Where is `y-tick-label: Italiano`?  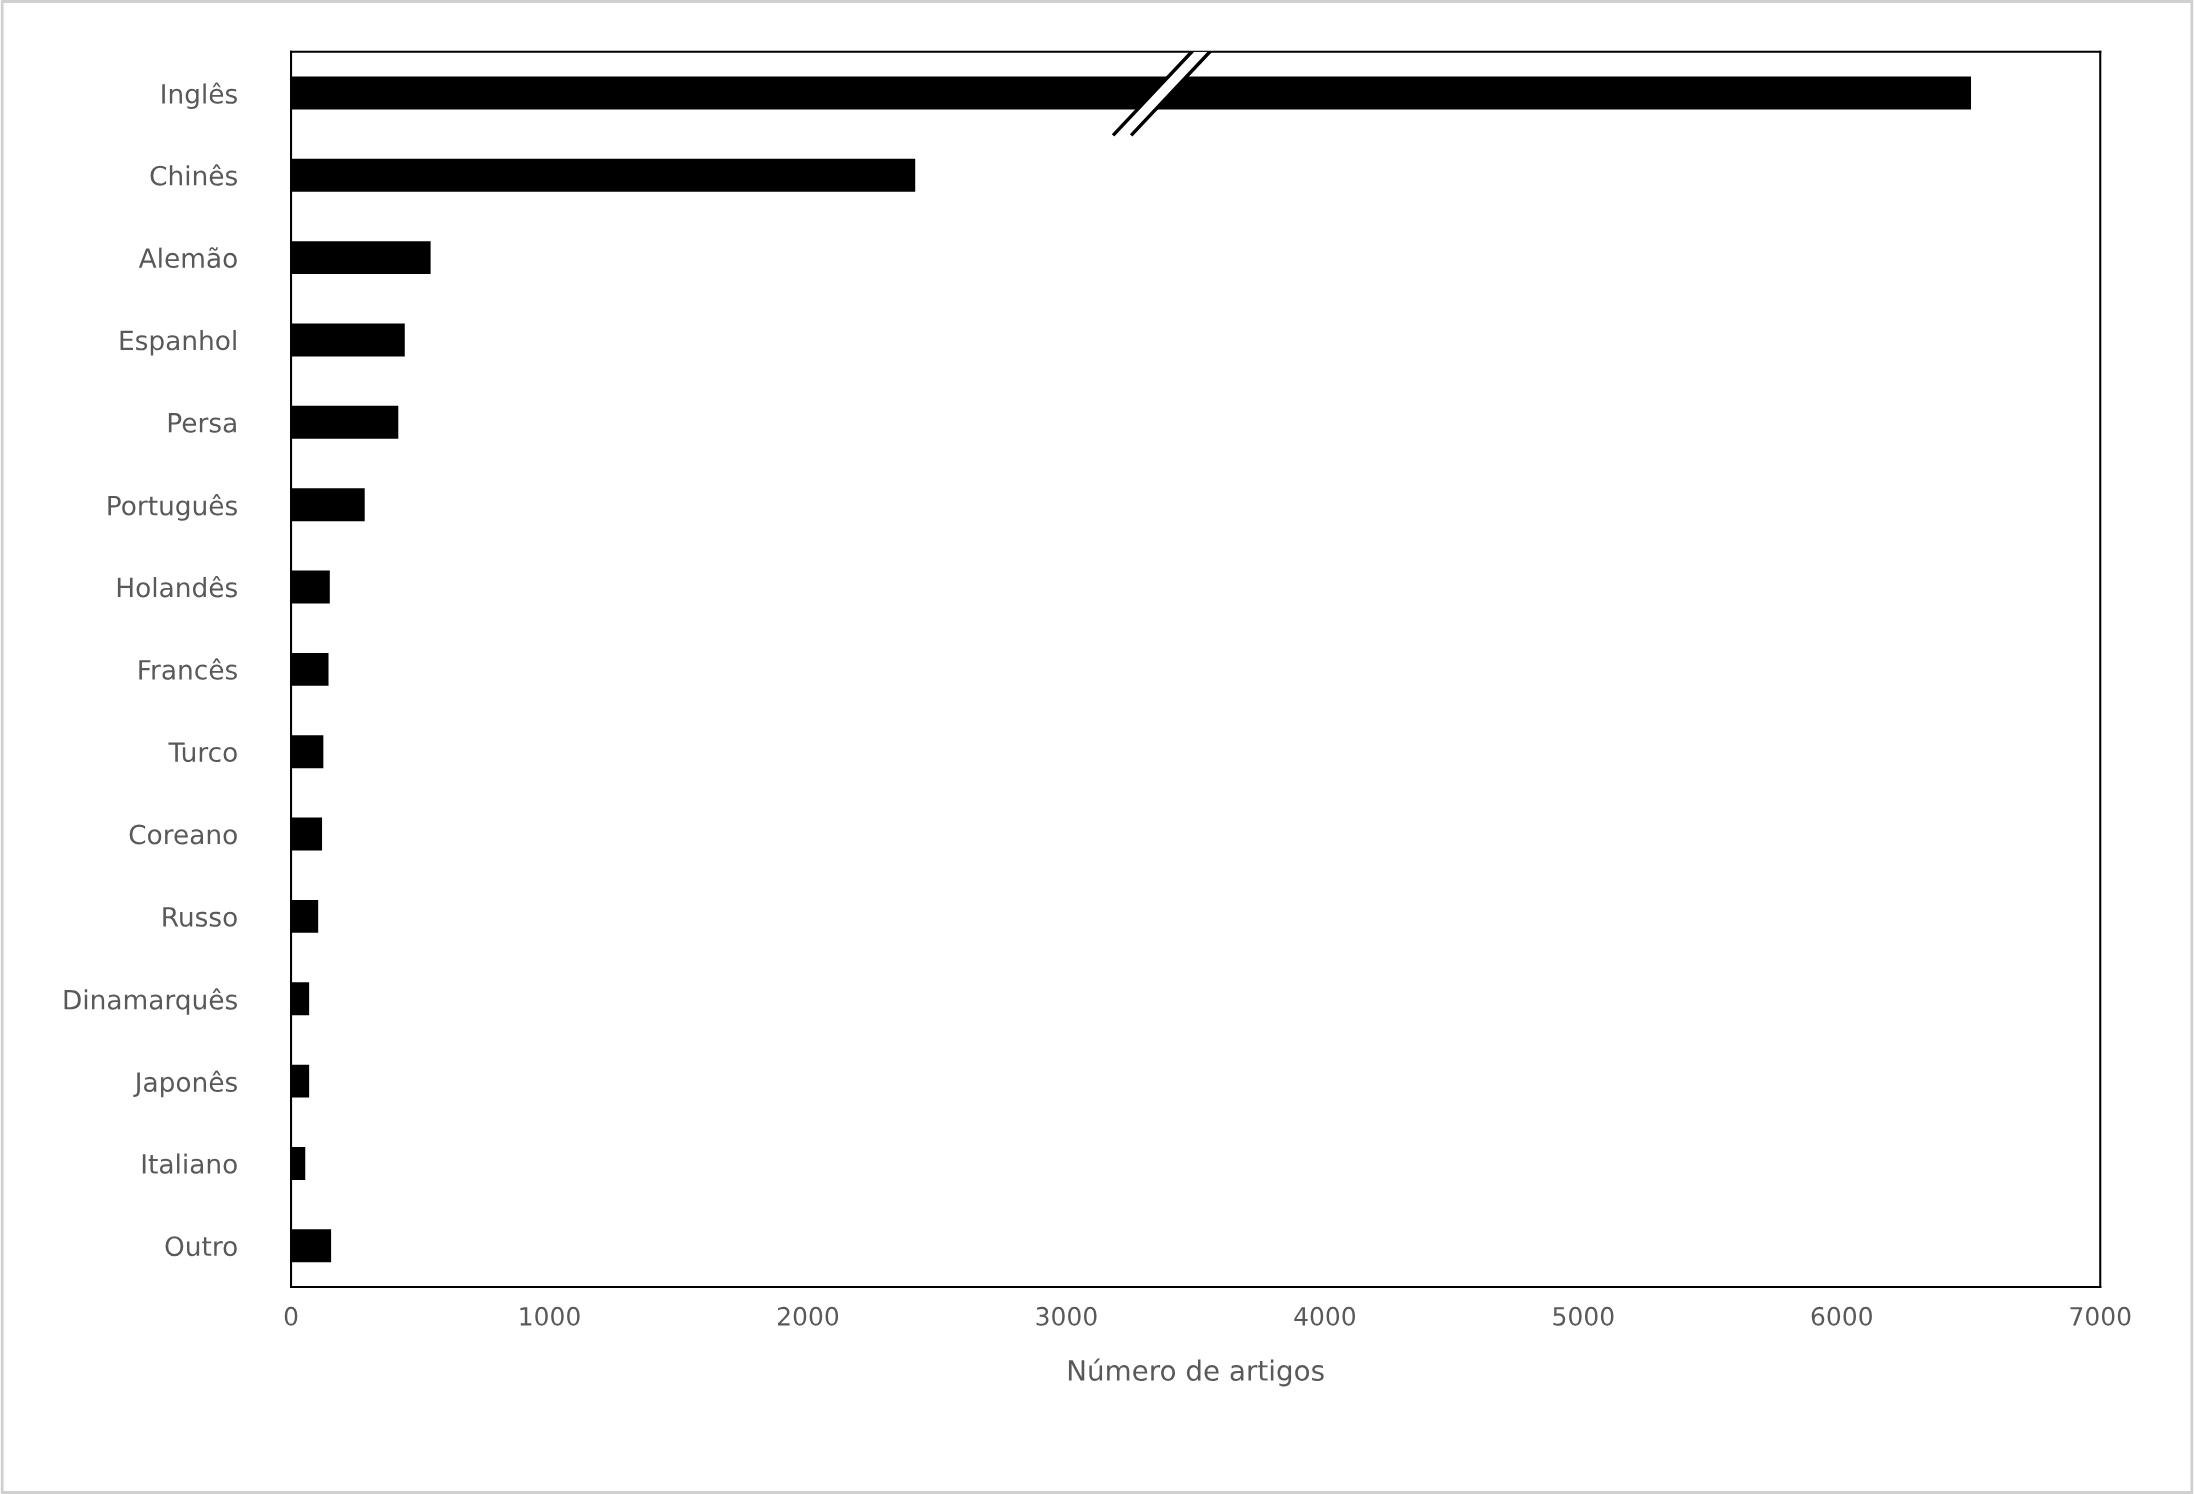
y-tick-label: Italiano is located at coordinates (189, 1163).